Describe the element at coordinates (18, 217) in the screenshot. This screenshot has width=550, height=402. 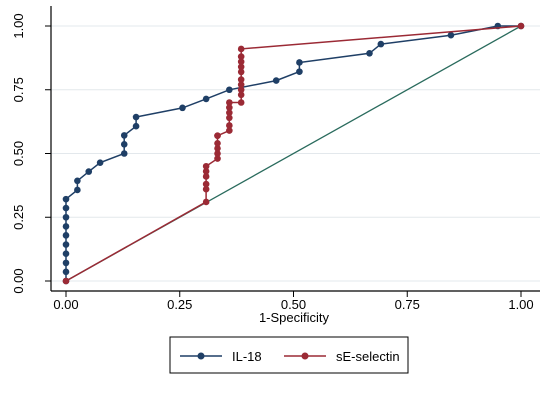
I see `y-tick-label: 0.25` at that location.